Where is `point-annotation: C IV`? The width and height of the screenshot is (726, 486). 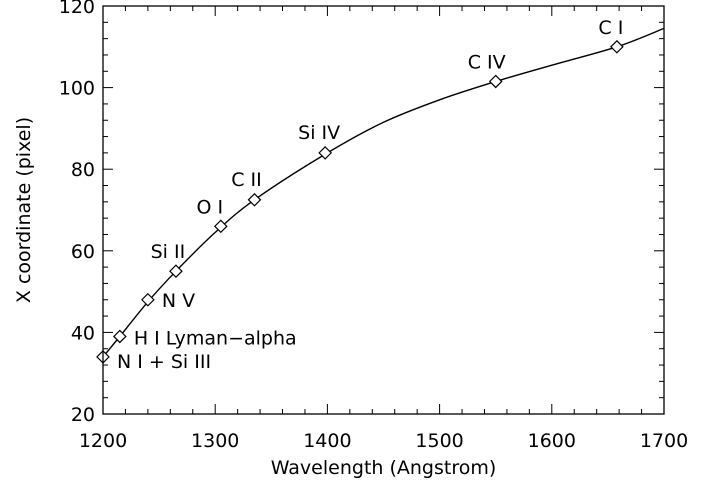
point-annotation: C IV is located at coordinates (487, 62).